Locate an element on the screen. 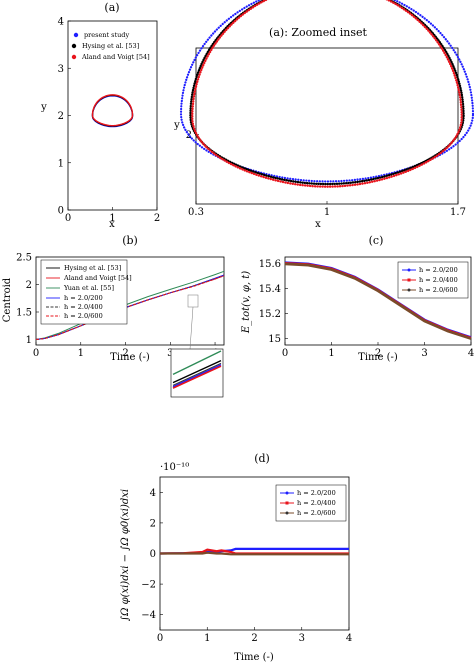 Image resolution: width=474 pixels, height=668 pixels. panel-a-bubble-contours is located at coordinates (112, 111).